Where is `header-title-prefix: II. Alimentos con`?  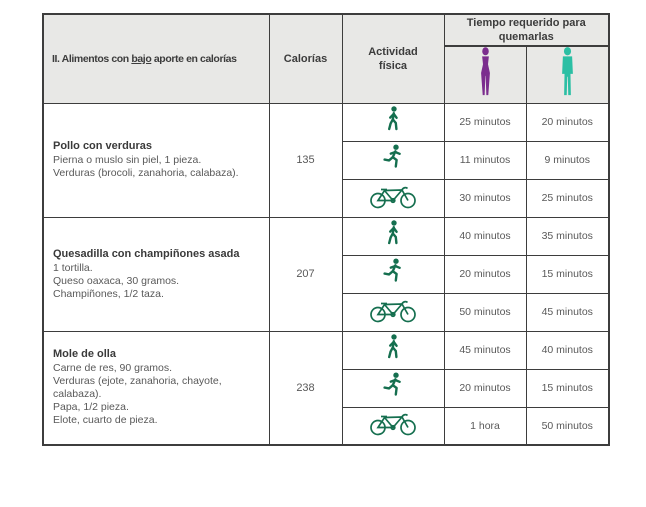 header-title-prefix: II. Alimentos con is located at coordinates (92, 58).